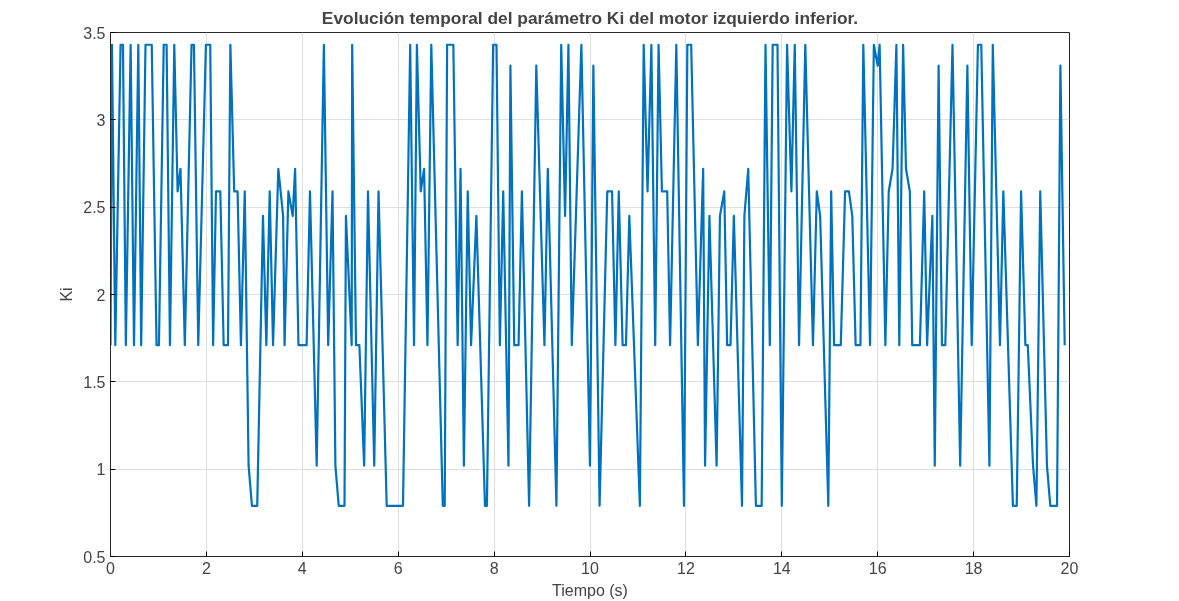  What do you see at coordinates (111, 568) in the screenshot?
I see `x-tick-label: 0` at bounding box center [111, 568].